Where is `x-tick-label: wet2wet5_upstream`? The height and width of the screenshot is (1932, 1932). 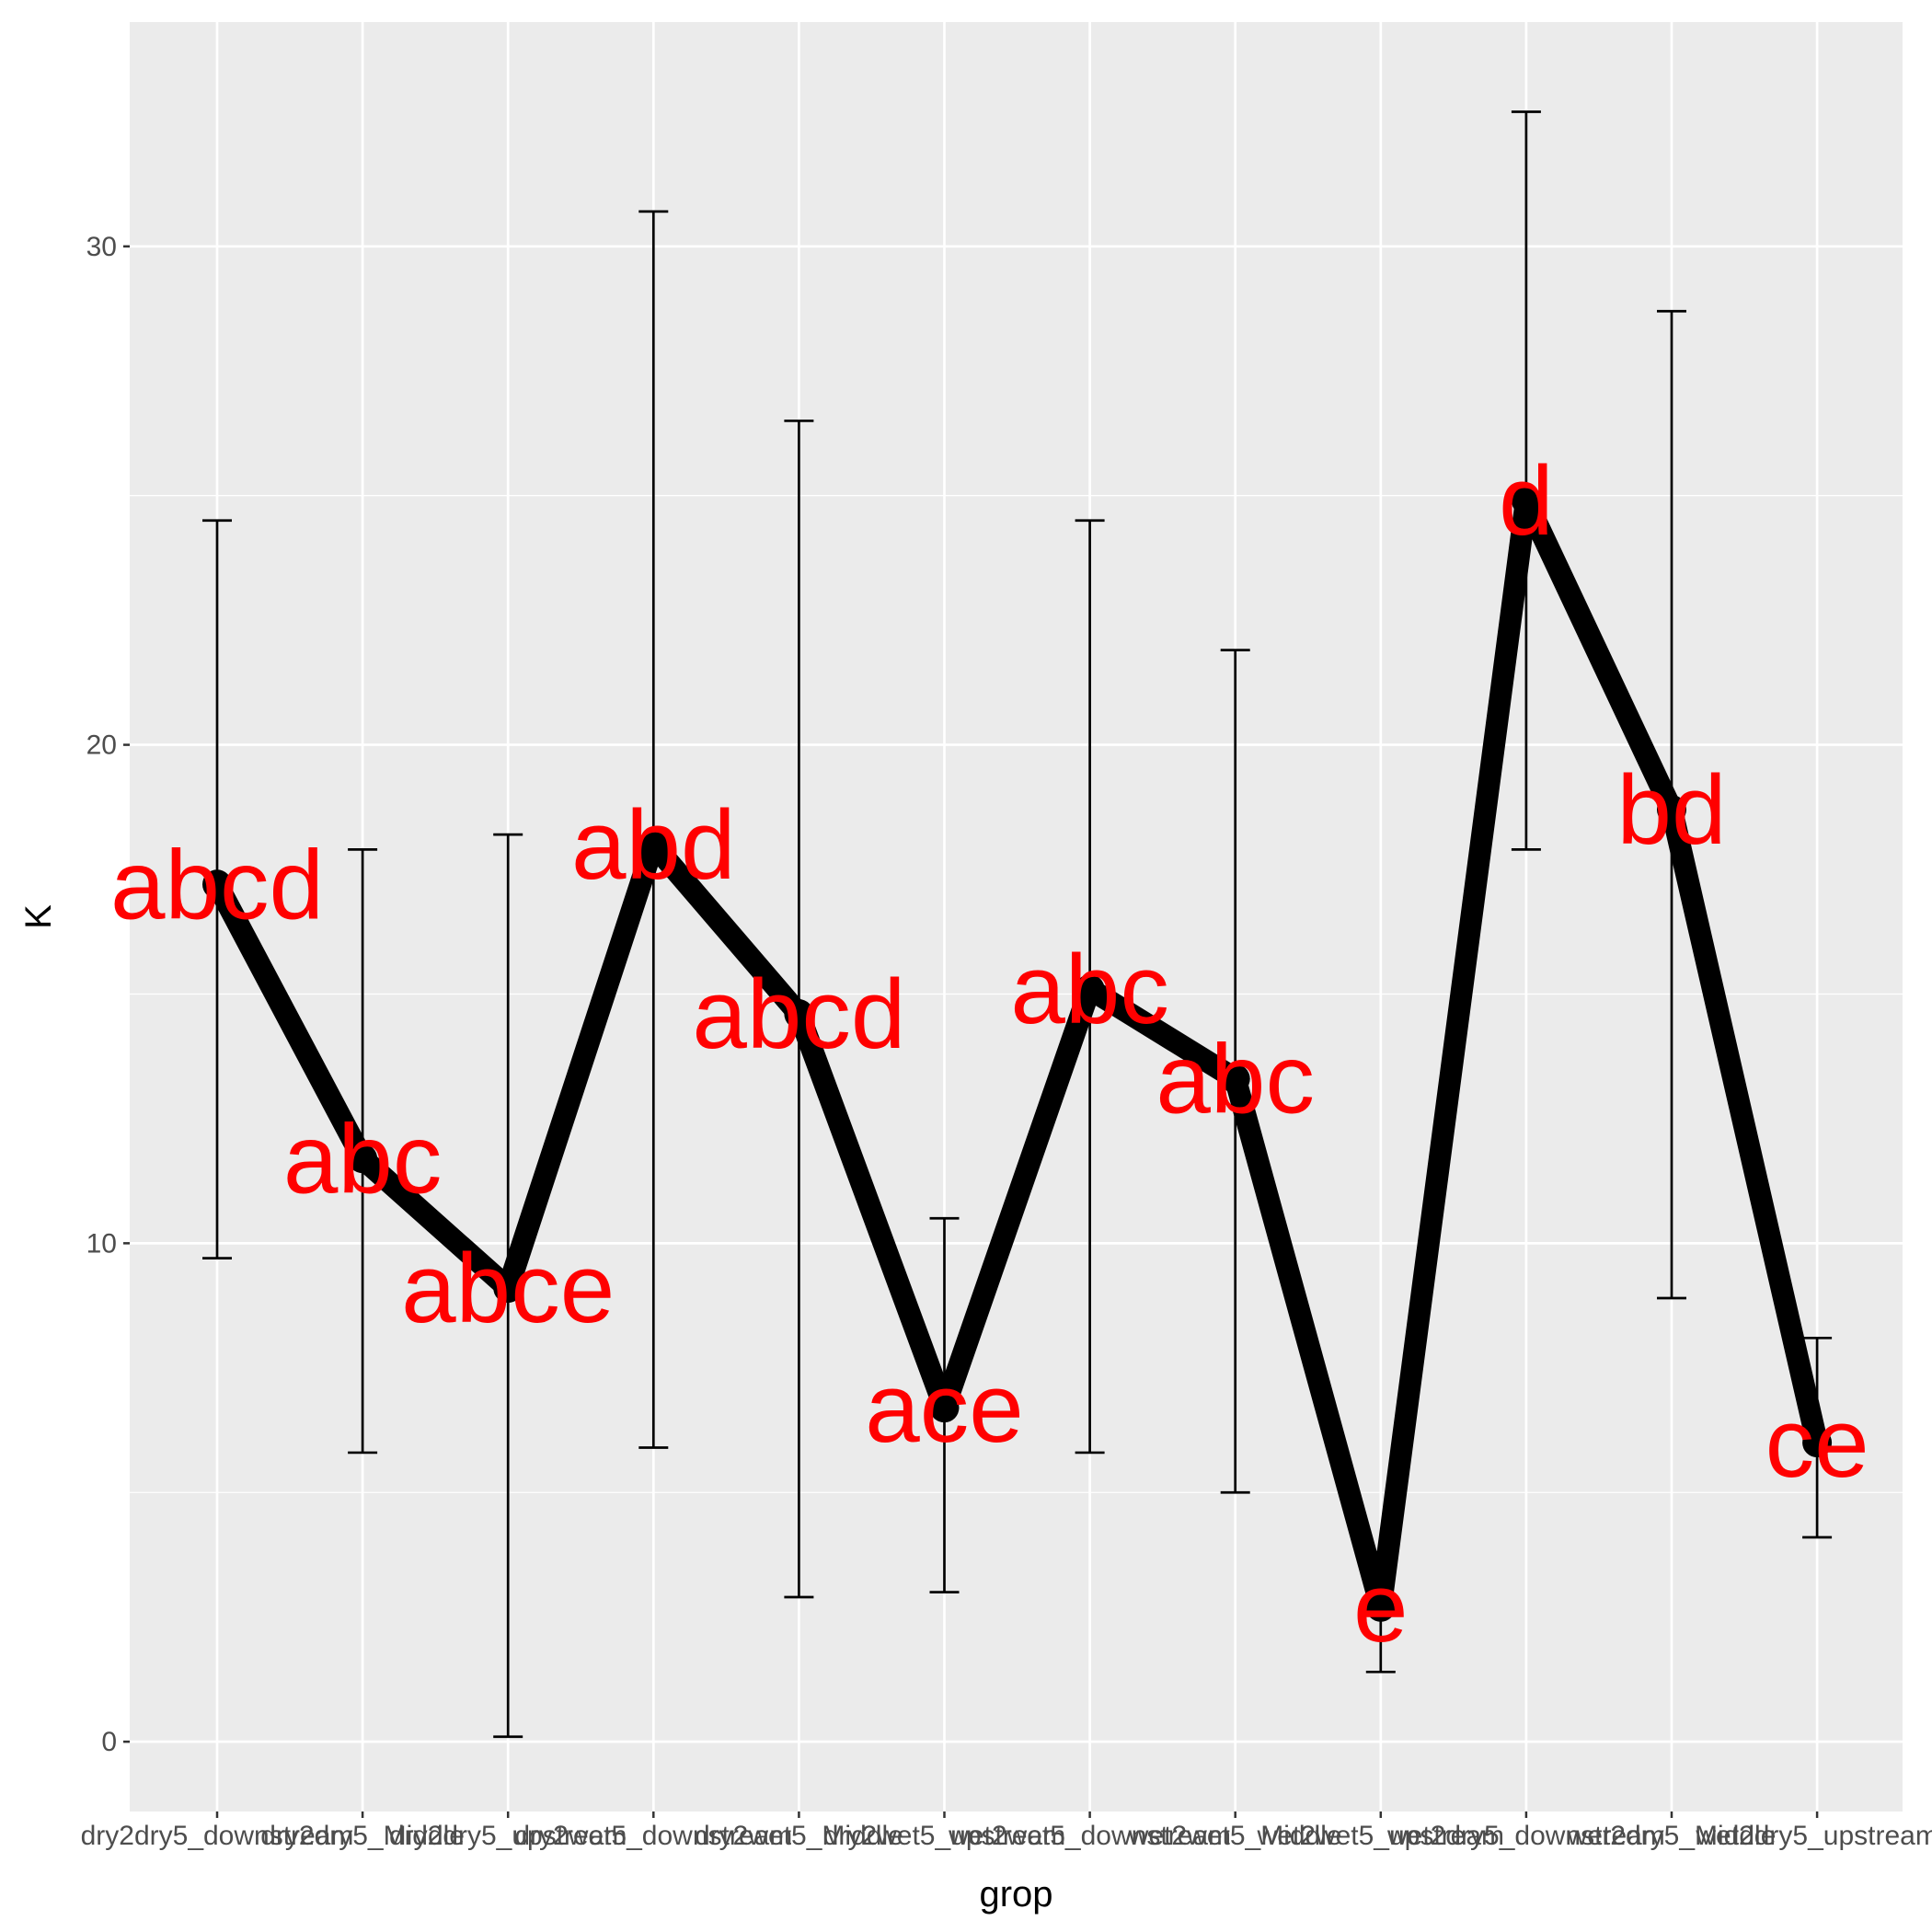 x-tick-label: wet2wet5_upstream is located at coordinates (1380, 1836).